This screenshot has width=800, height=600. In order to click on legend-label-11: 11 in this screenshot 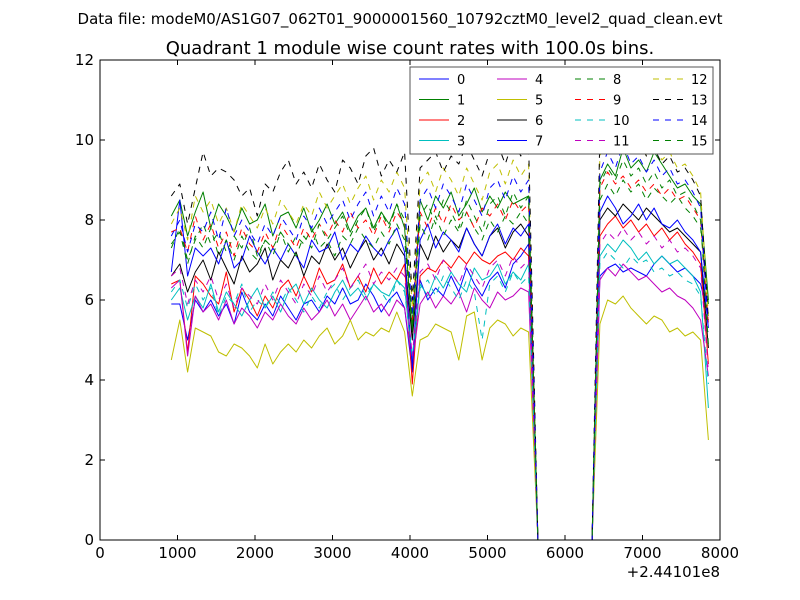, I will do `click(621, 142)`.